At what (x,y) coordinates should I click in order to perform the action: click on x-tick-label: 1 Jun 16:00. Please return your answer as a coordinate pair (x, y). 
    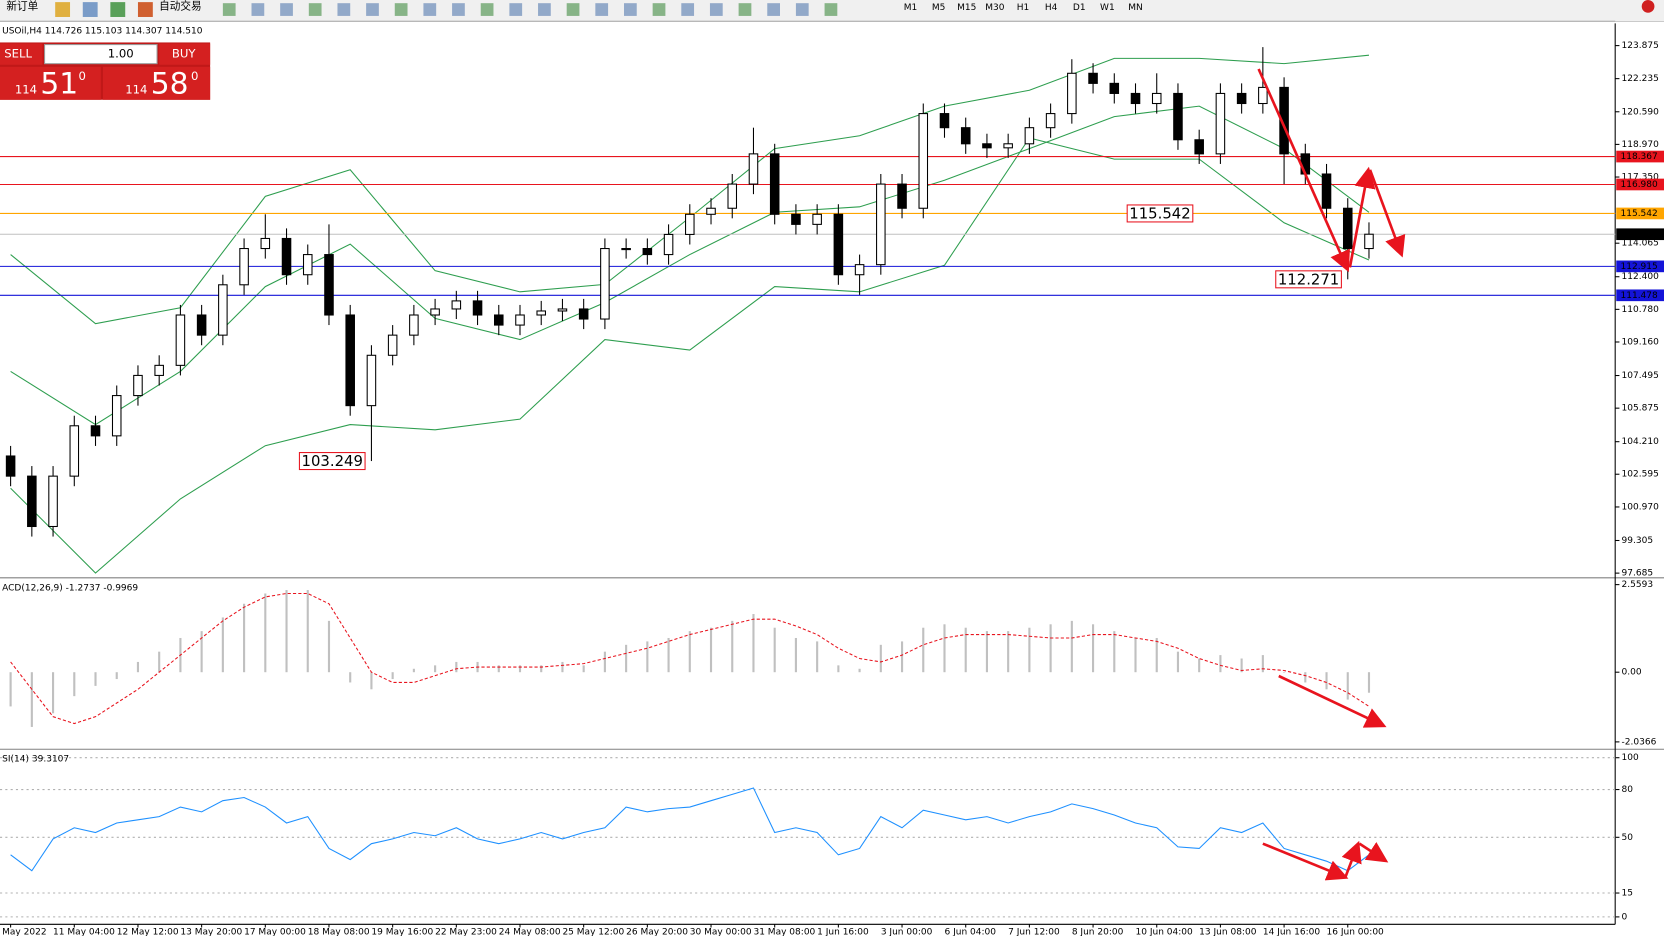
    Looking at the image, I should click on (843, 931).